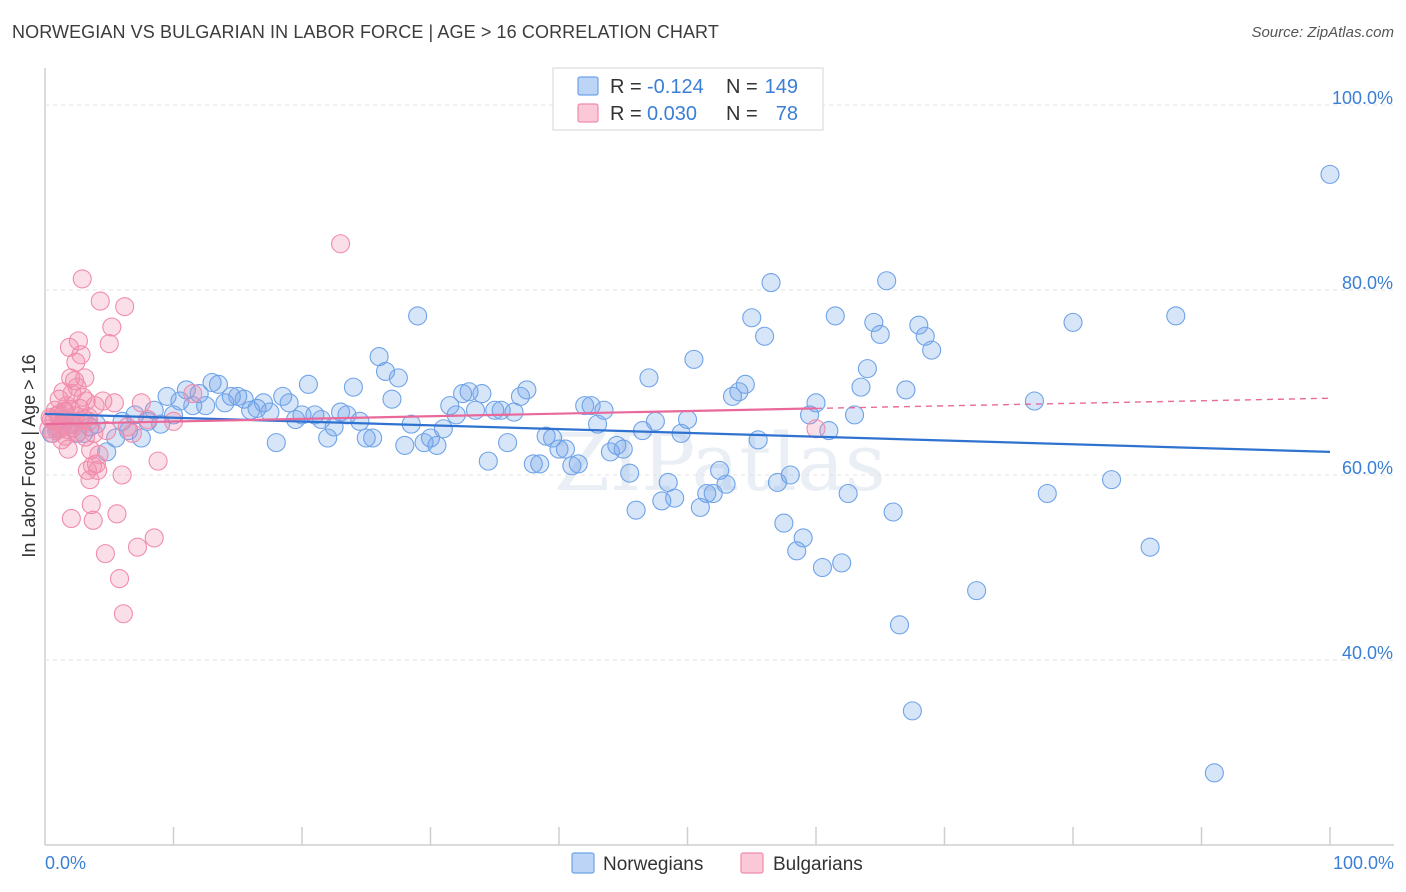 The width and height of the screenshot is (1406, 892). What do you see at coordinates (65, 863) in the screenshot?
I see `x-tick-label-start: 0.0%` at bounding box center [65, 863].